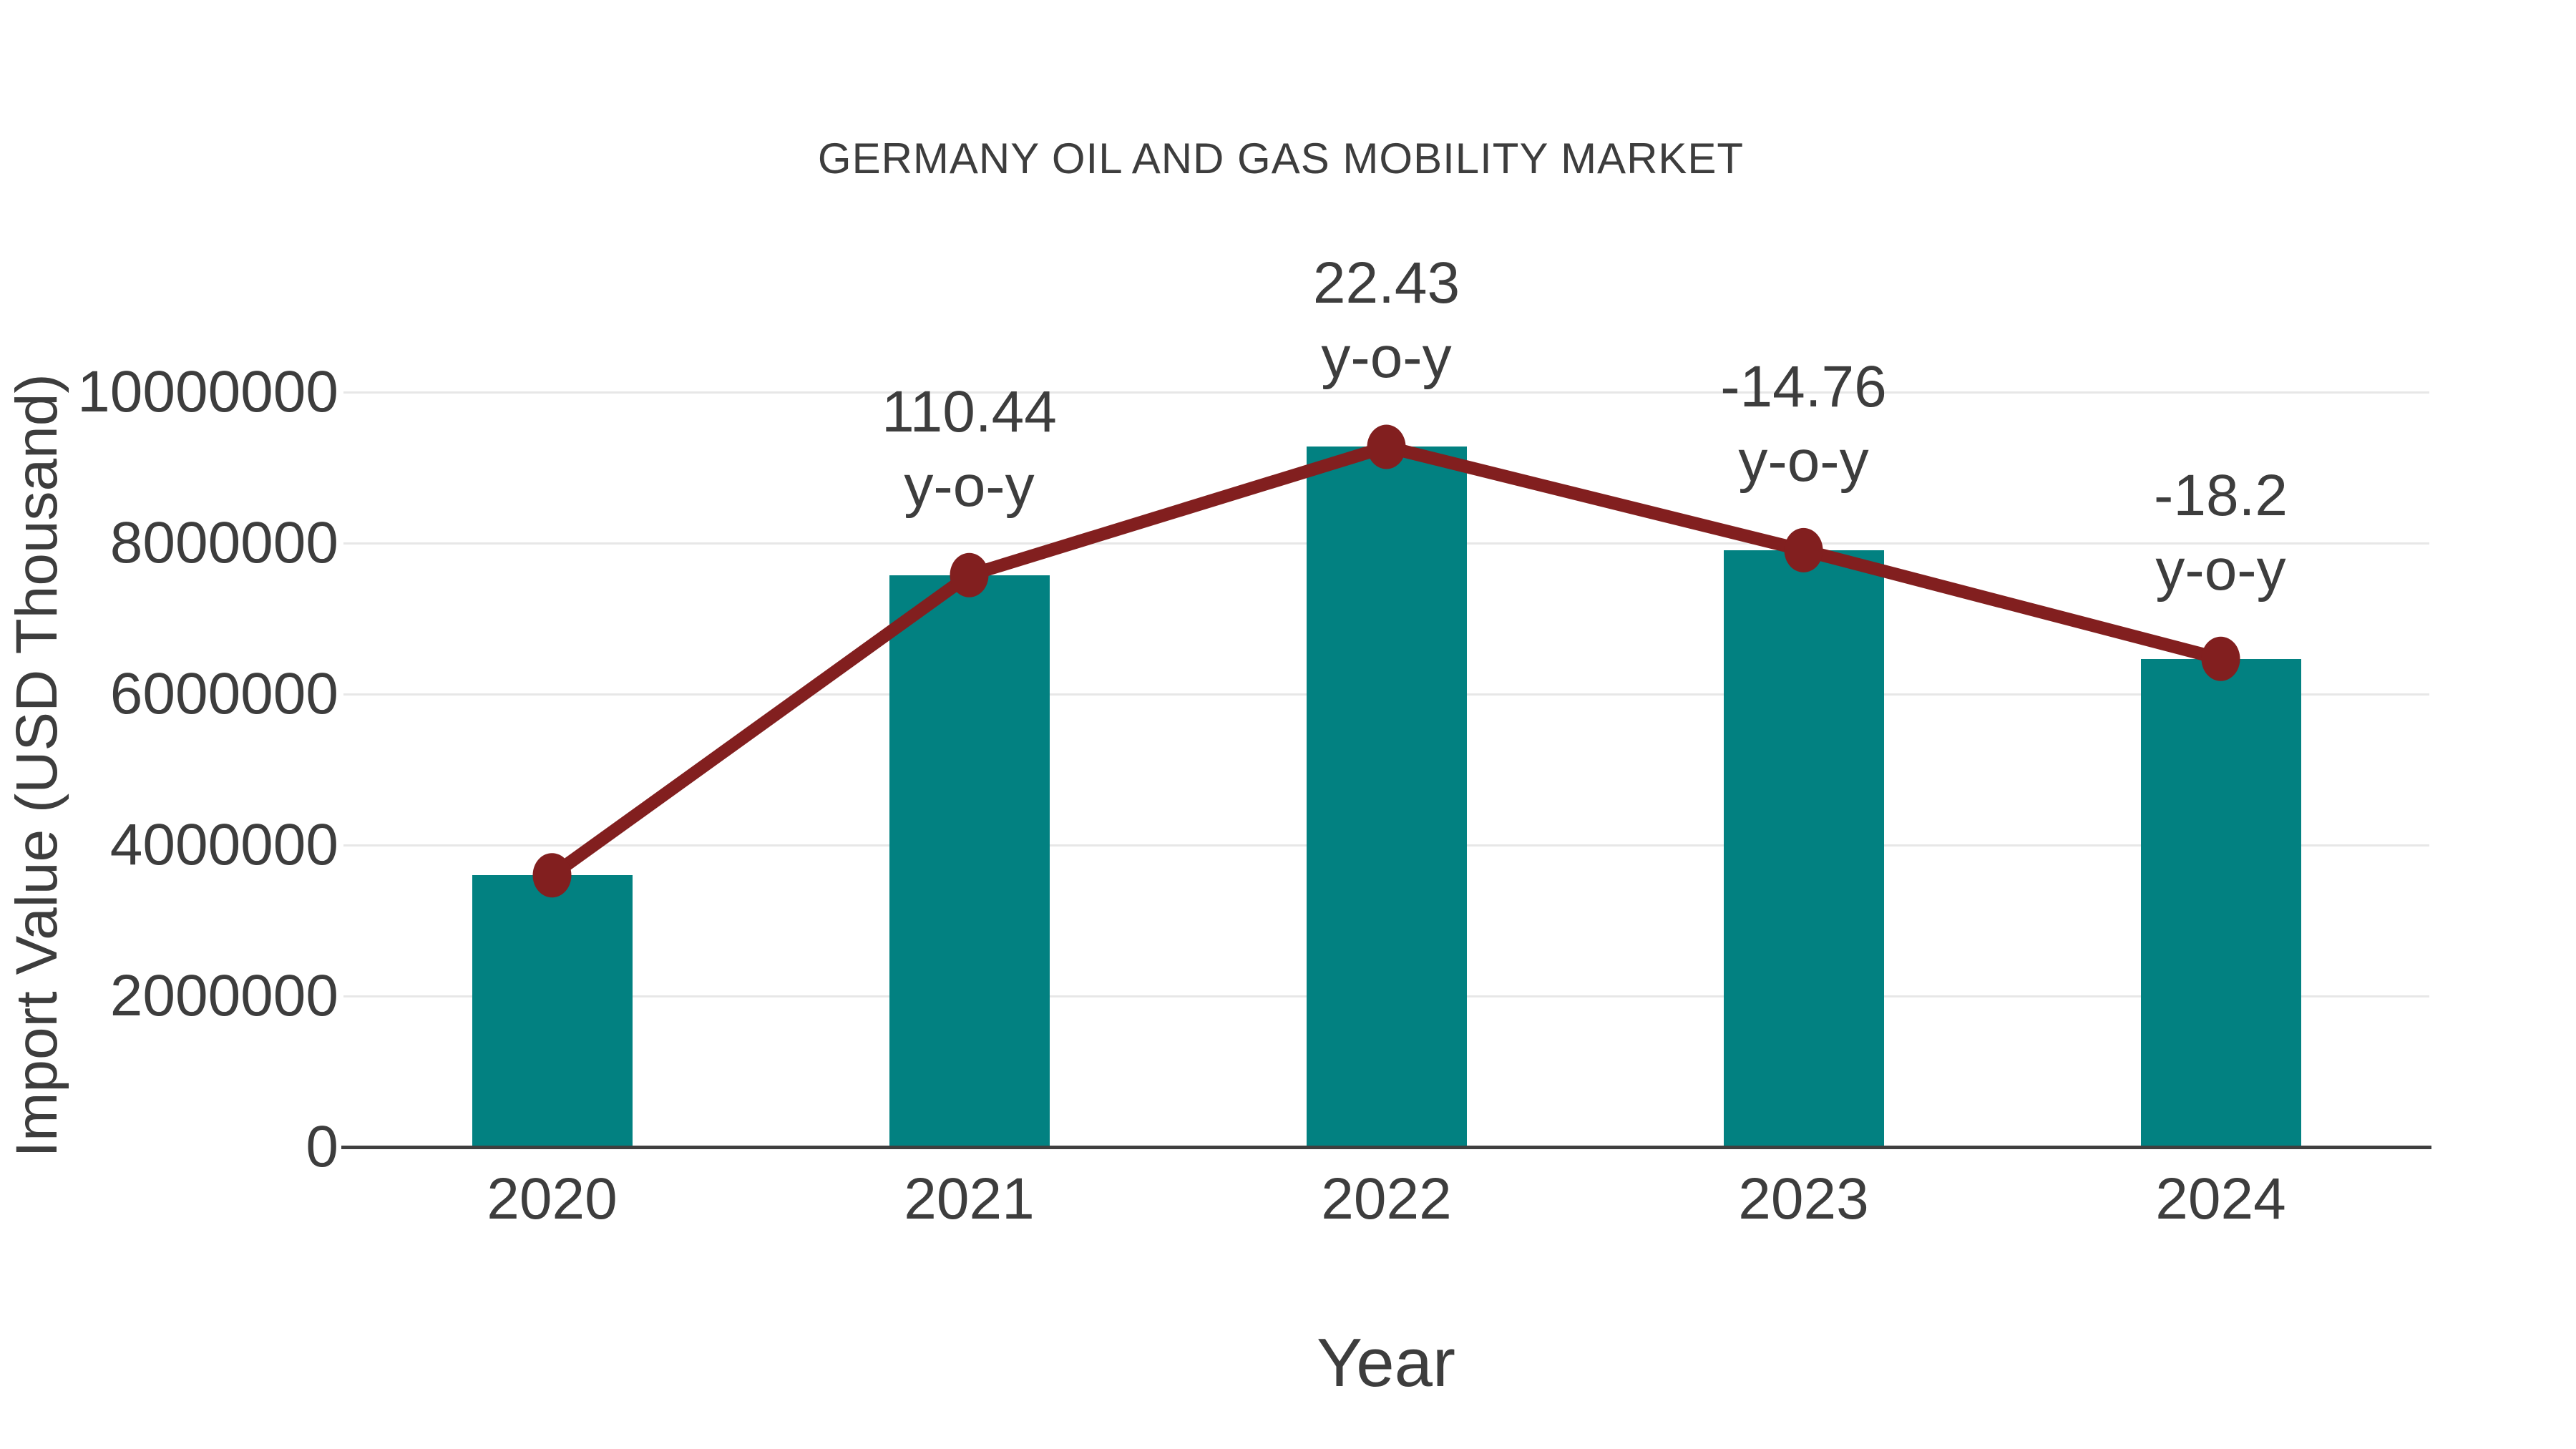 This screenshot has height=1449, width=2576. What do you see at coordinates (2221, 533) in the screenshot?
I see `annotation-2024: -18.2 y-o-y` at bounding box center [2221, 533].